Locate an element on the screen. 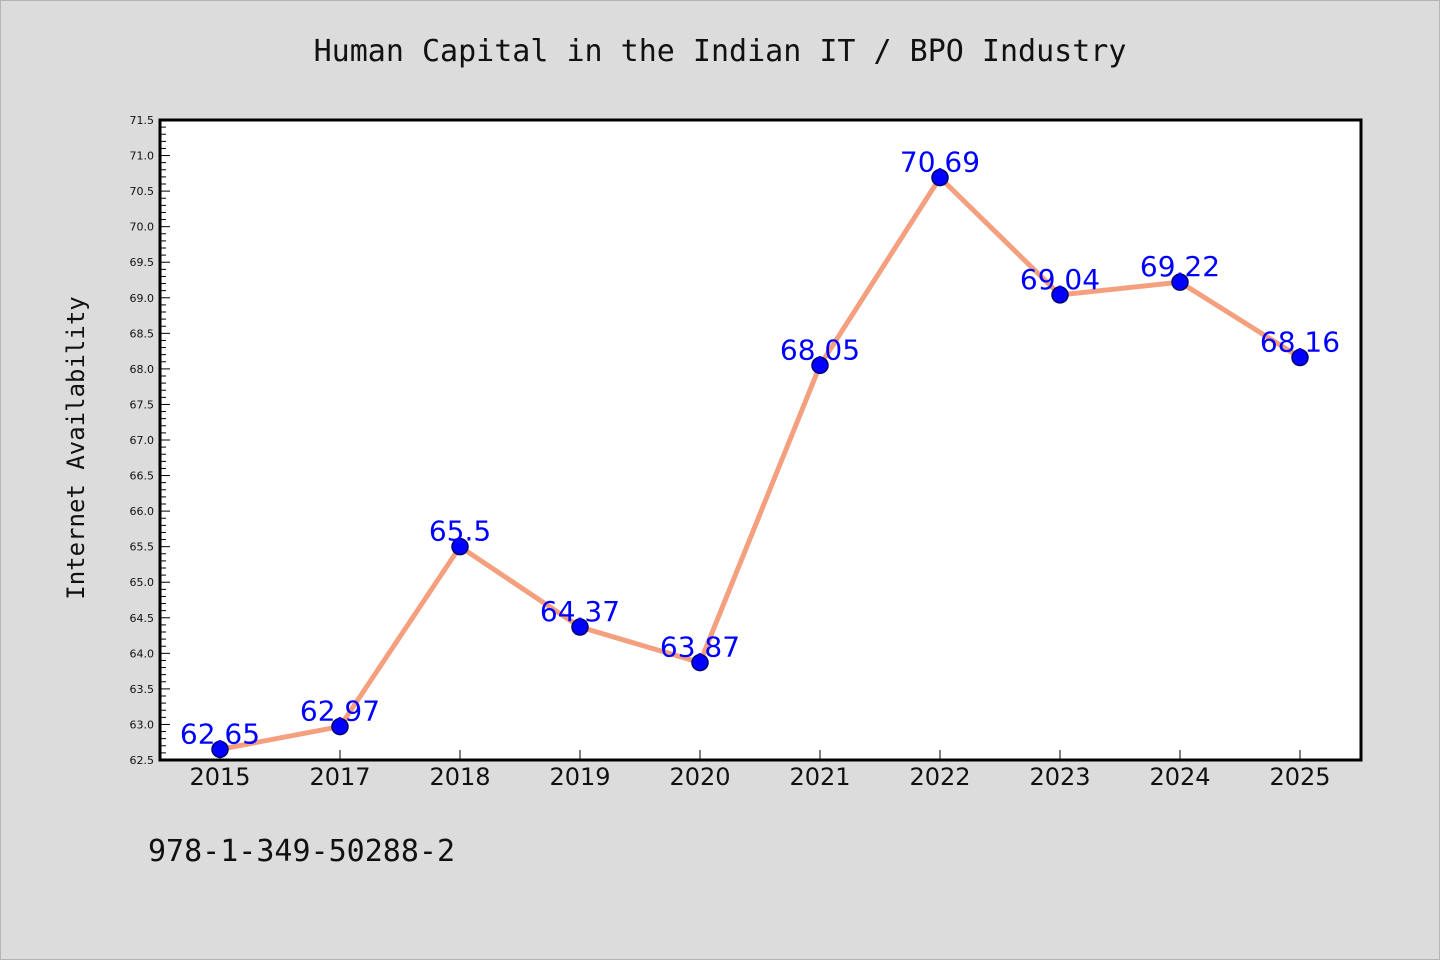 The height and width of the screenshot is (960, 1440). x-tick-label: 2022 is located at coordinates (939, 777).